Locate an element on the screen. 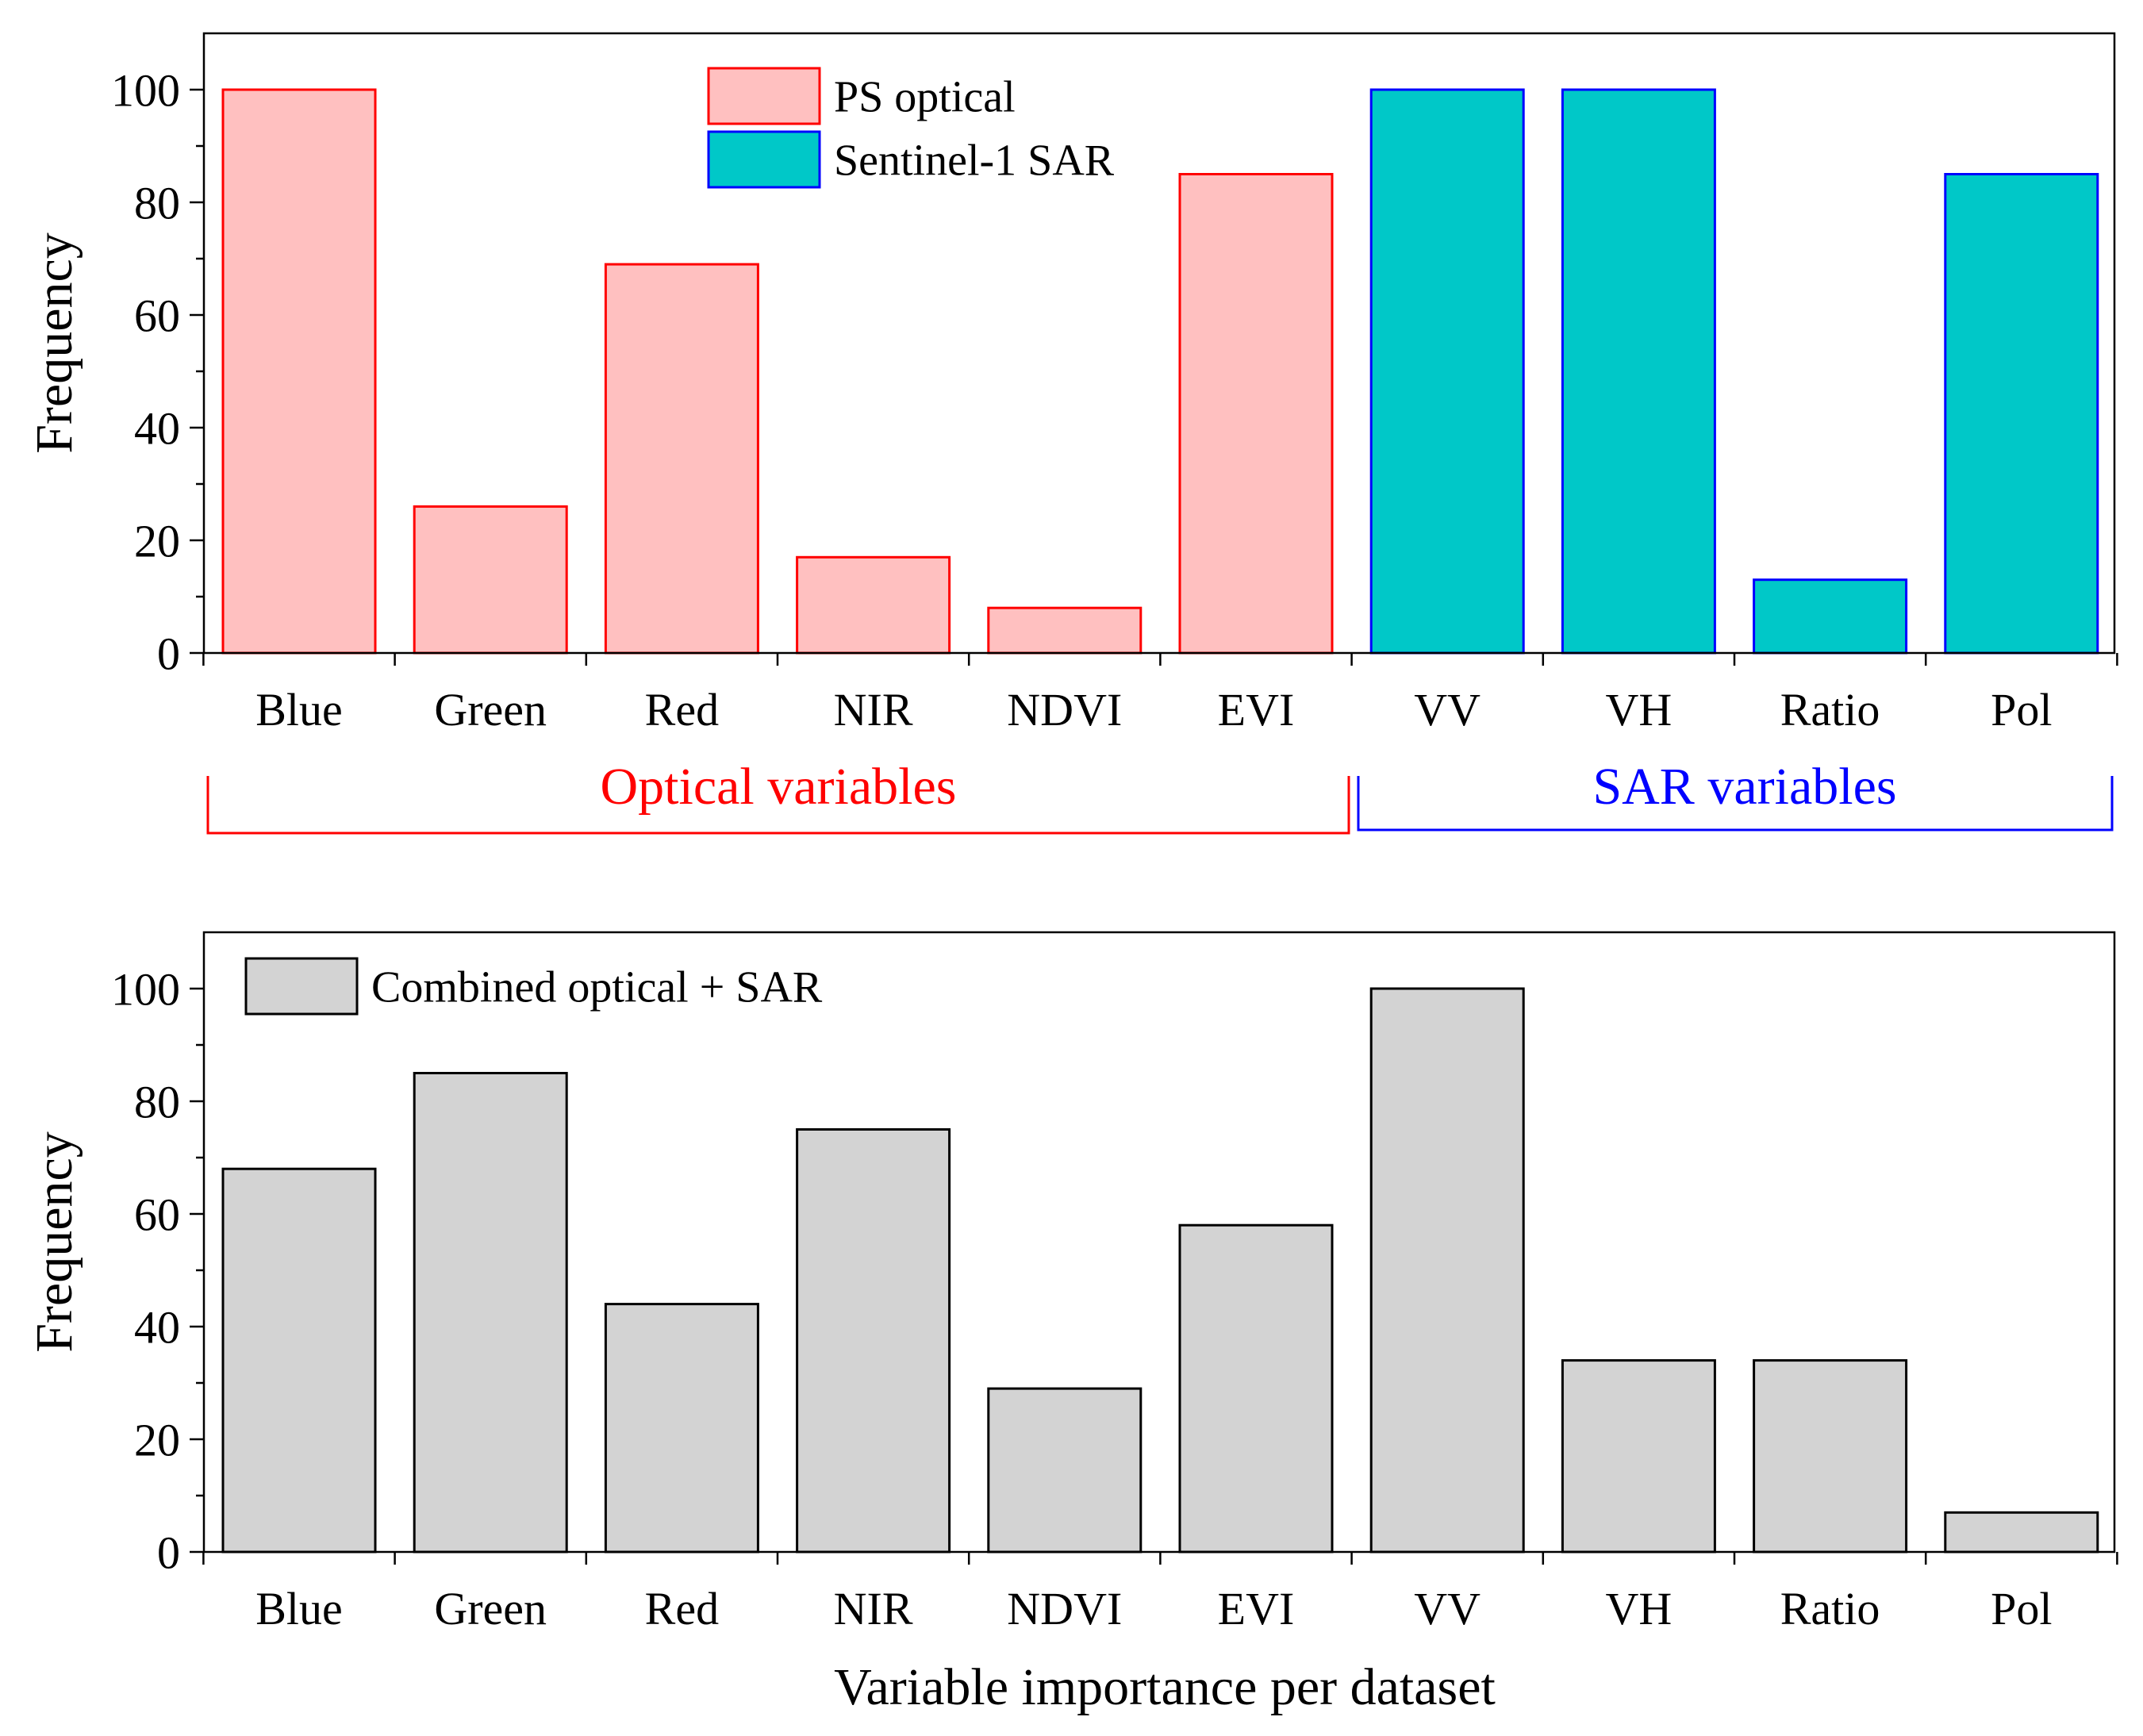 This screenshot has height=1736, width=2143. x-axis-label: Variable importance per dataset is located at coordinates (1165, 1687).